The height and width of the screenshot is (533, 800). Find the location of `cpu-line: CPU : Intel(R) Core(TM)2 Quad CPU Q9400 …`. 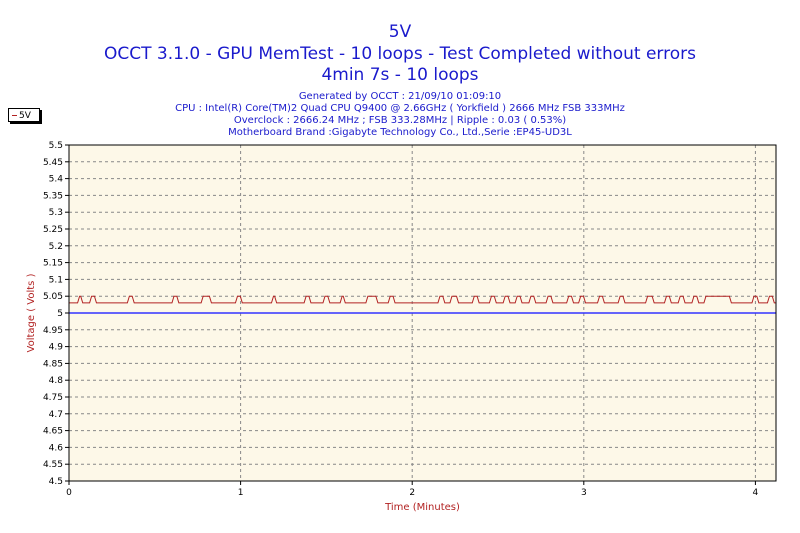

cpu-line: CPU : Intel(R) Core(TM)2 Quad CPU Q9400 … is located at coordinates (400, 108).